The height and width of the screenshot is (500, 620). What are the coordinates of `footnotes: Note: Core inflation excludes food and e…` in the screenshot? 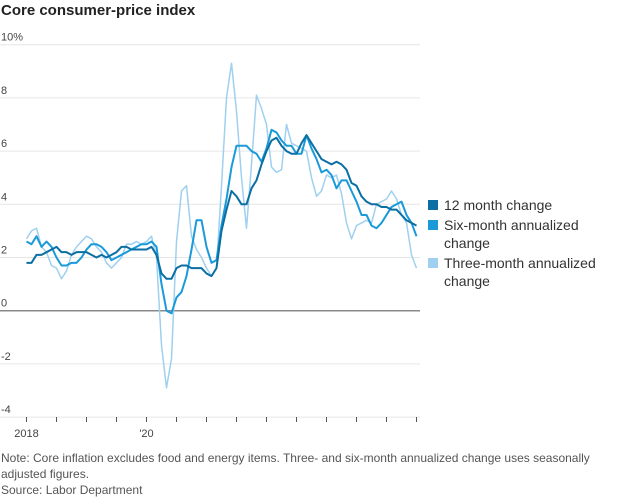 It's located at (308, 474).